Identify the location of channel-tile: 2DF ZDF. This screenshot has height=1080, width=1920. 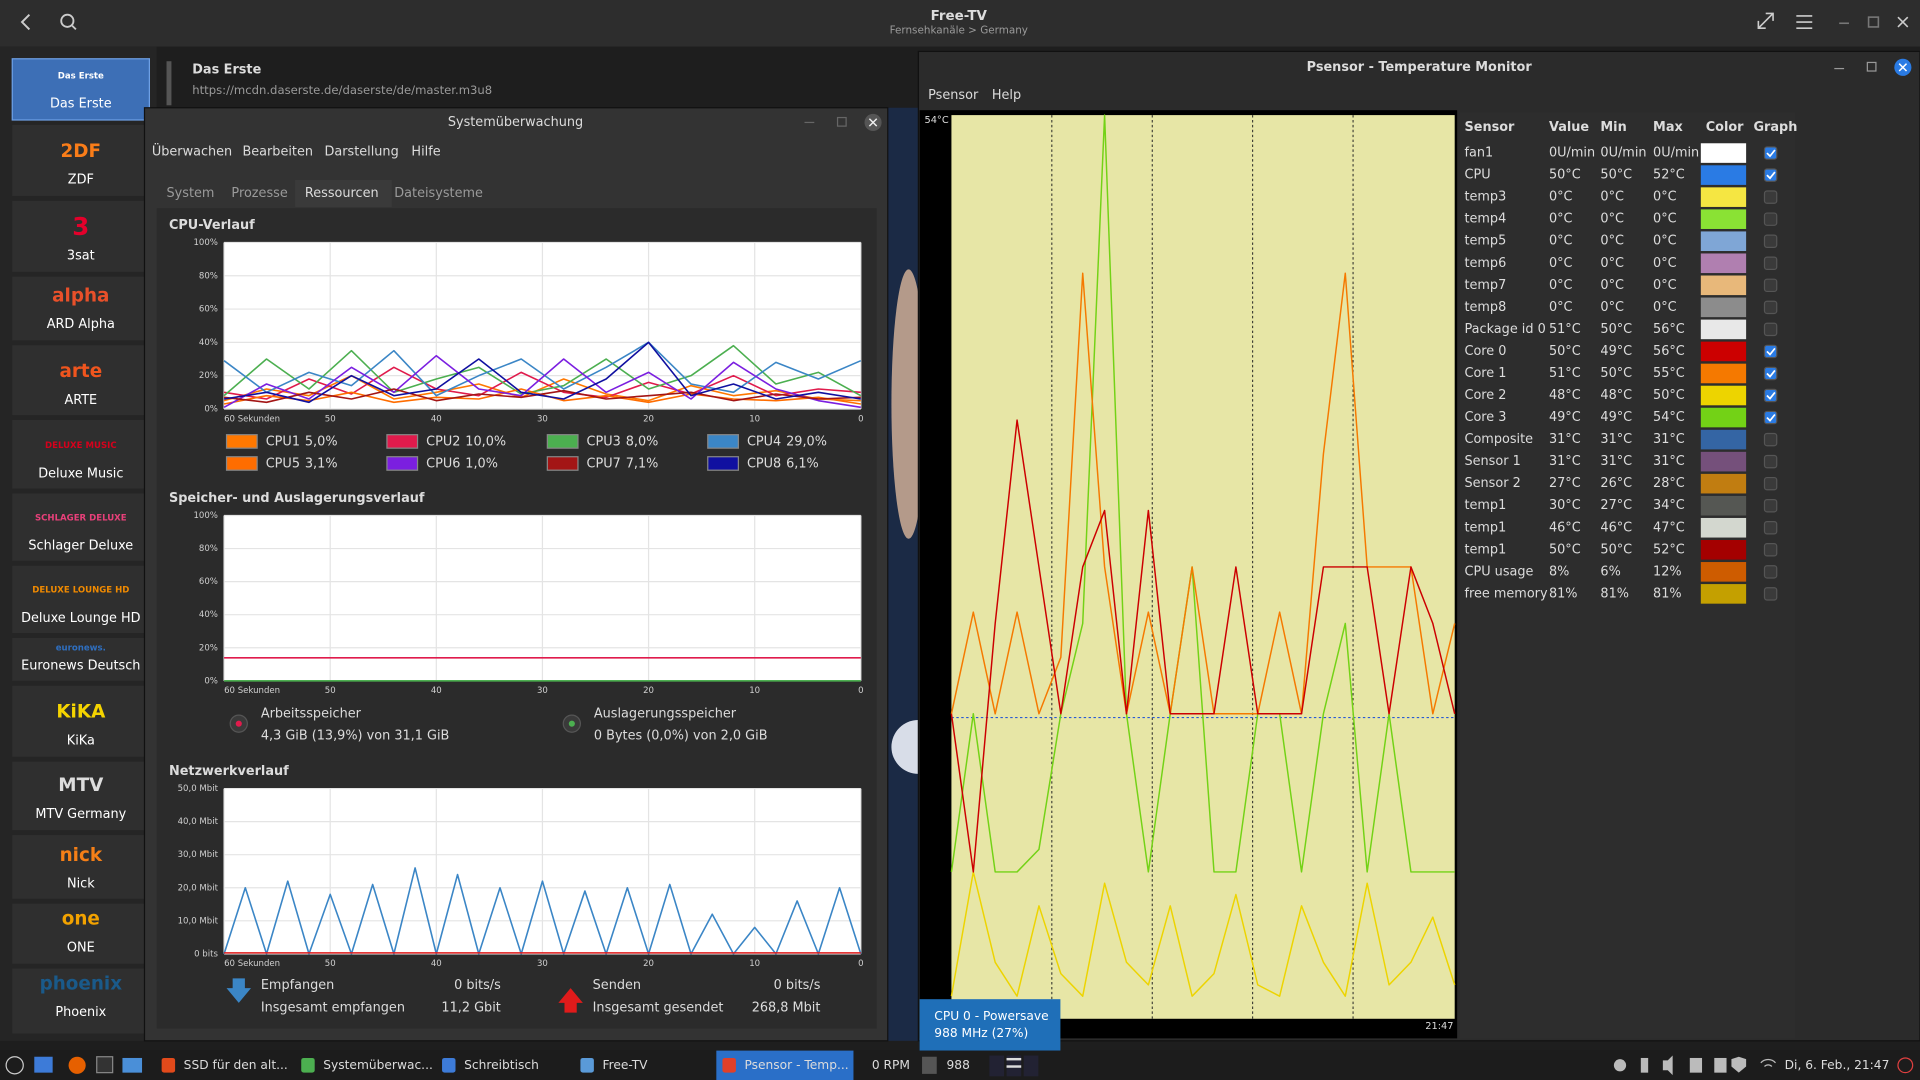
(81, 160).